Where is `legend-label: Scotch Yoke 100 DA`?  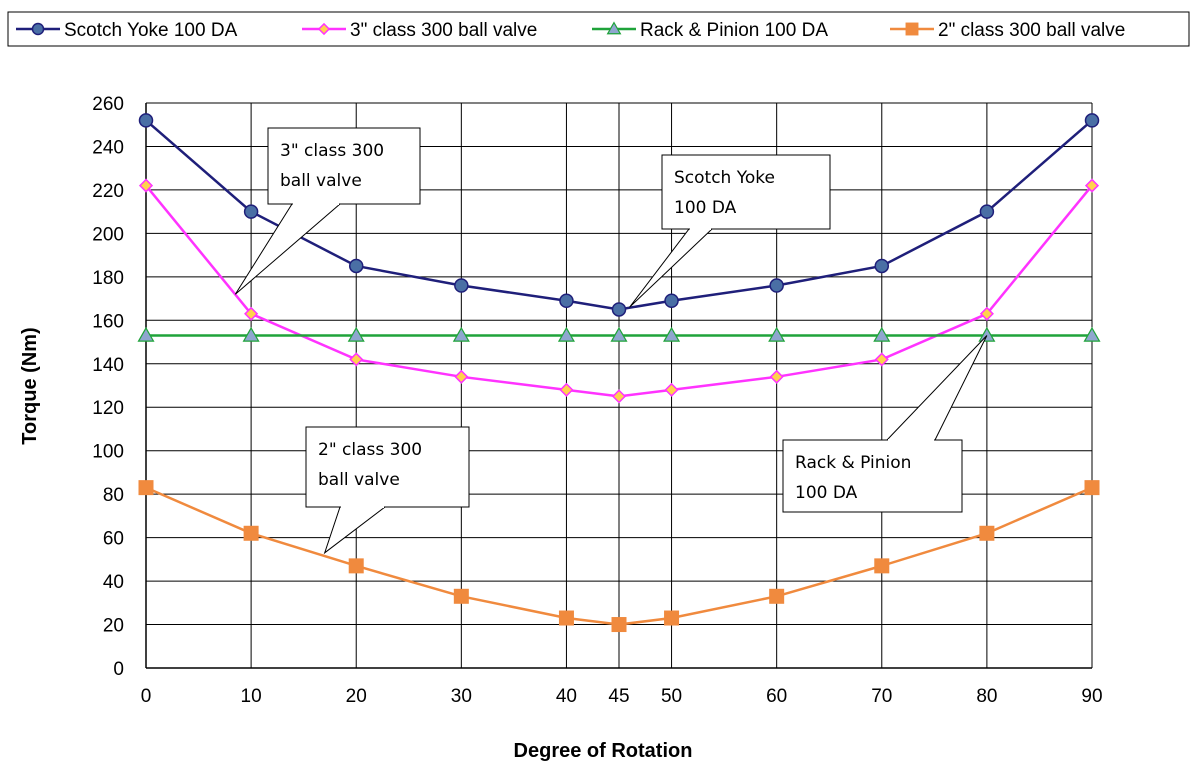
legend-label: Scotch Yoke 100 DA is located at coordinates (151, 30).